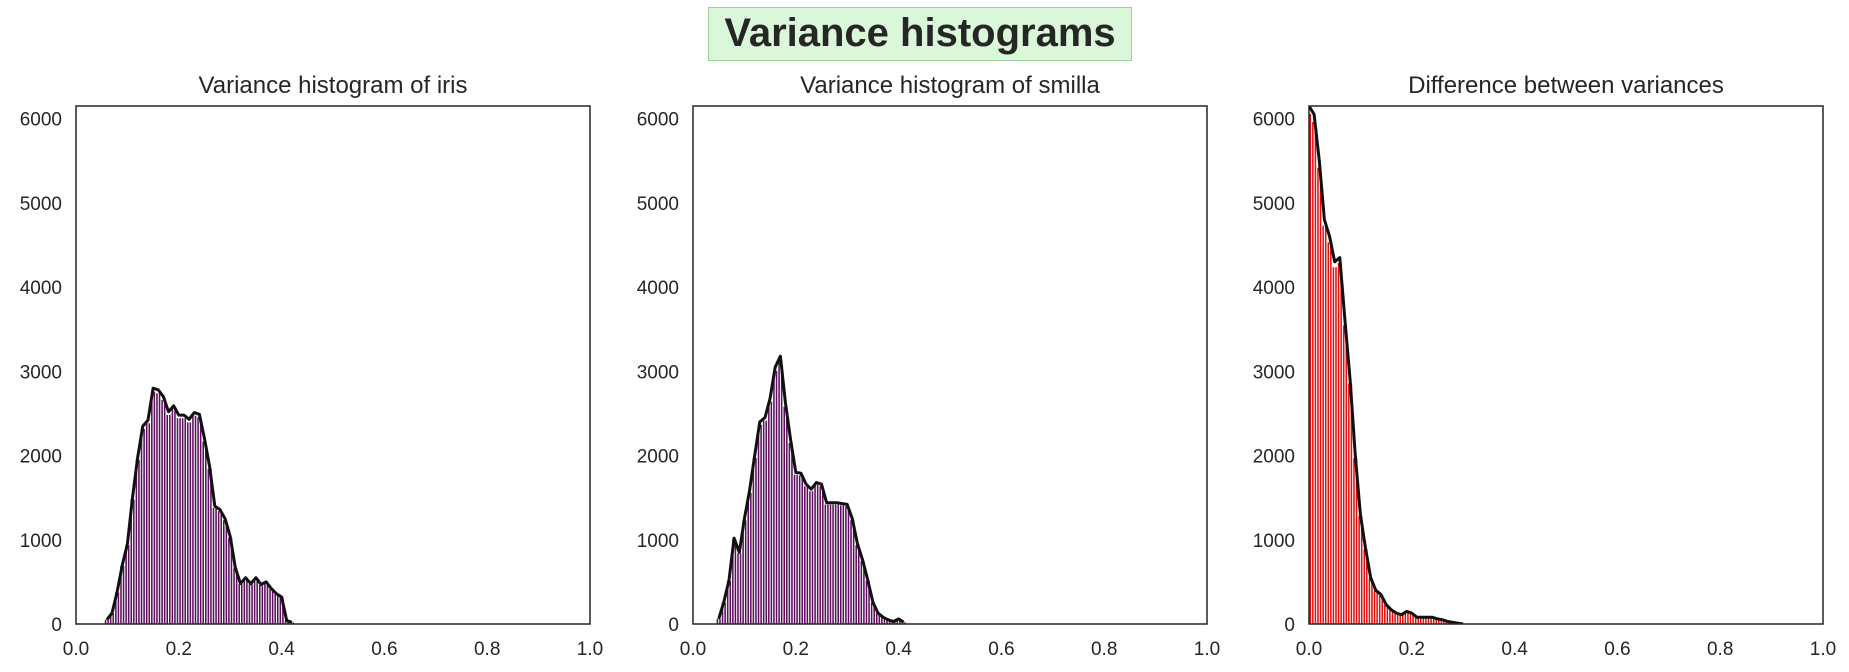 The height and width of the screenshot is (672, 1849). What do you see at coordinates (658, 204) in the screenshot?
I see `y-tick-label: 5000` at bounding box center [658, 204].